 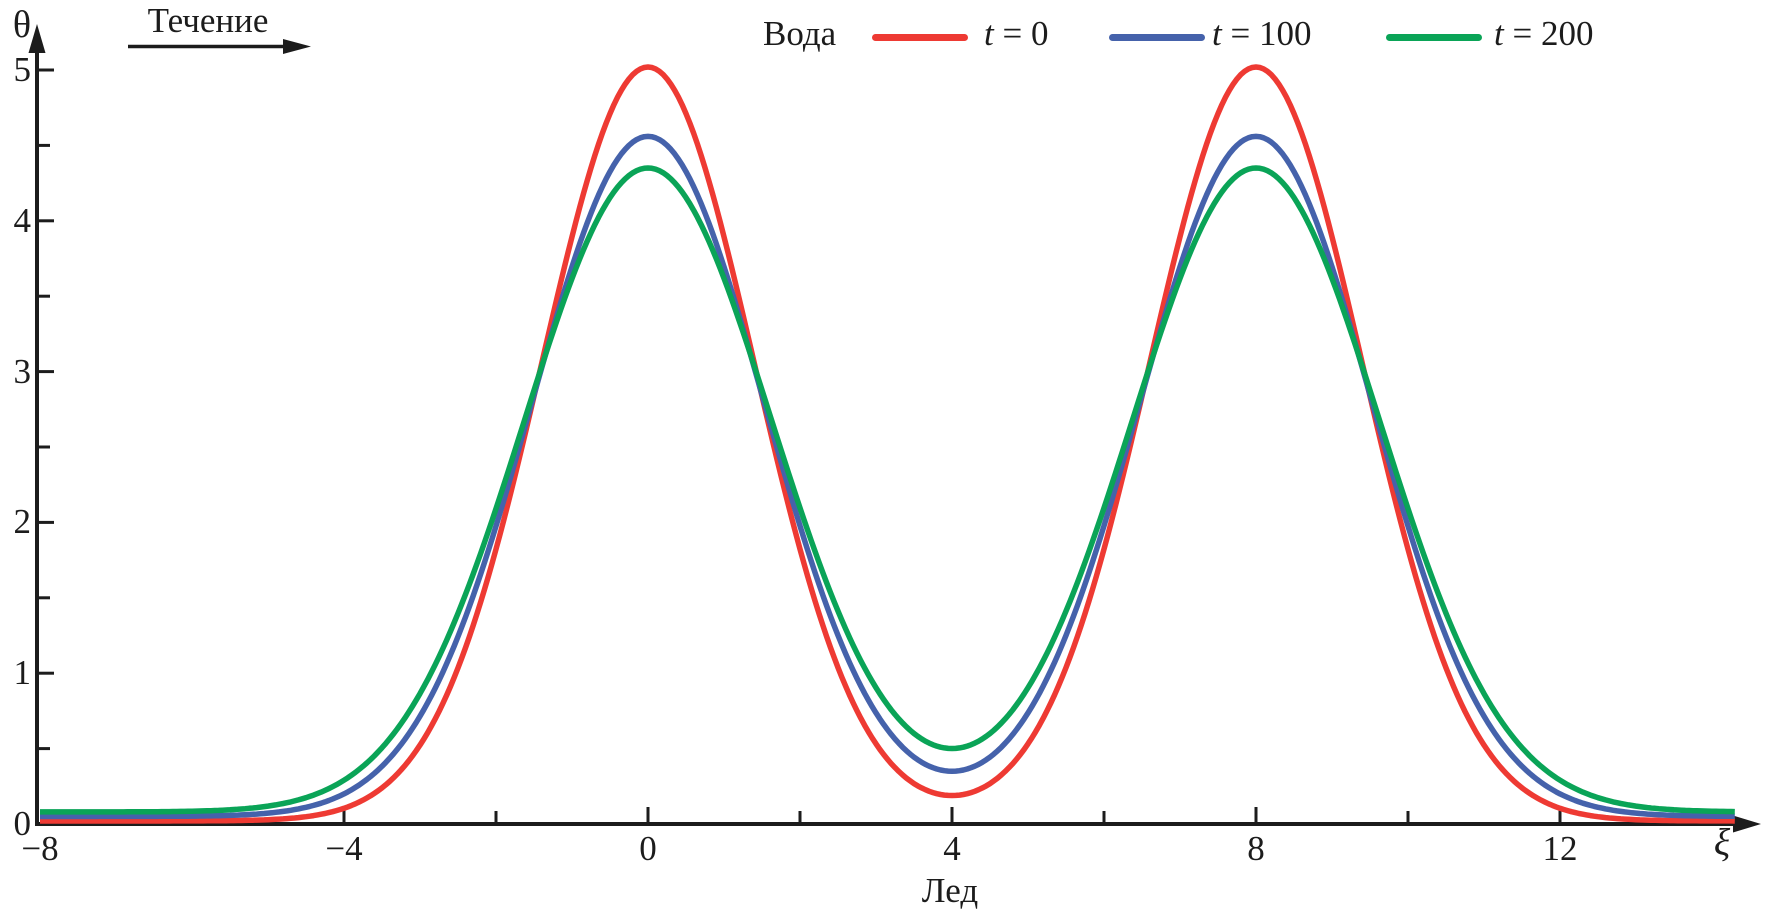 What do you see at coordinates (22, 823) in the screenshot?
I see `y-tick-label: 0` at bounding box center [22, 823].